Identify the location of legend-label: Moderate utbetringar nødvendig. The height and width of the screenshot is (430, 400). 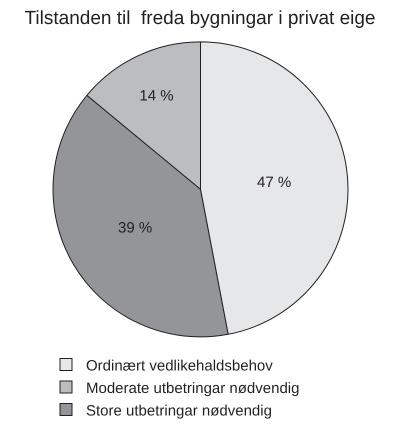
(193, 388).